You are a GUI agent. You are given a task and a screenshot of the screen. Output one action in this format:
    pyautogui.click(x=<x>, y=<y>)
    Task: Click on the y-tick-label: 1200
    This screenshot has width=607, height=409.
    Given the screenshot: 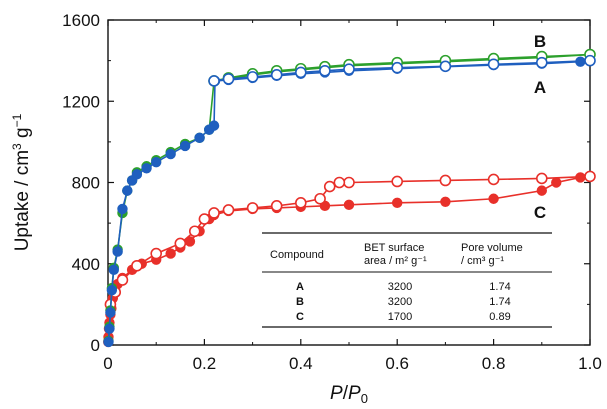 What is the action you would take?
    pyautogui.click(x=81, y=101)
    